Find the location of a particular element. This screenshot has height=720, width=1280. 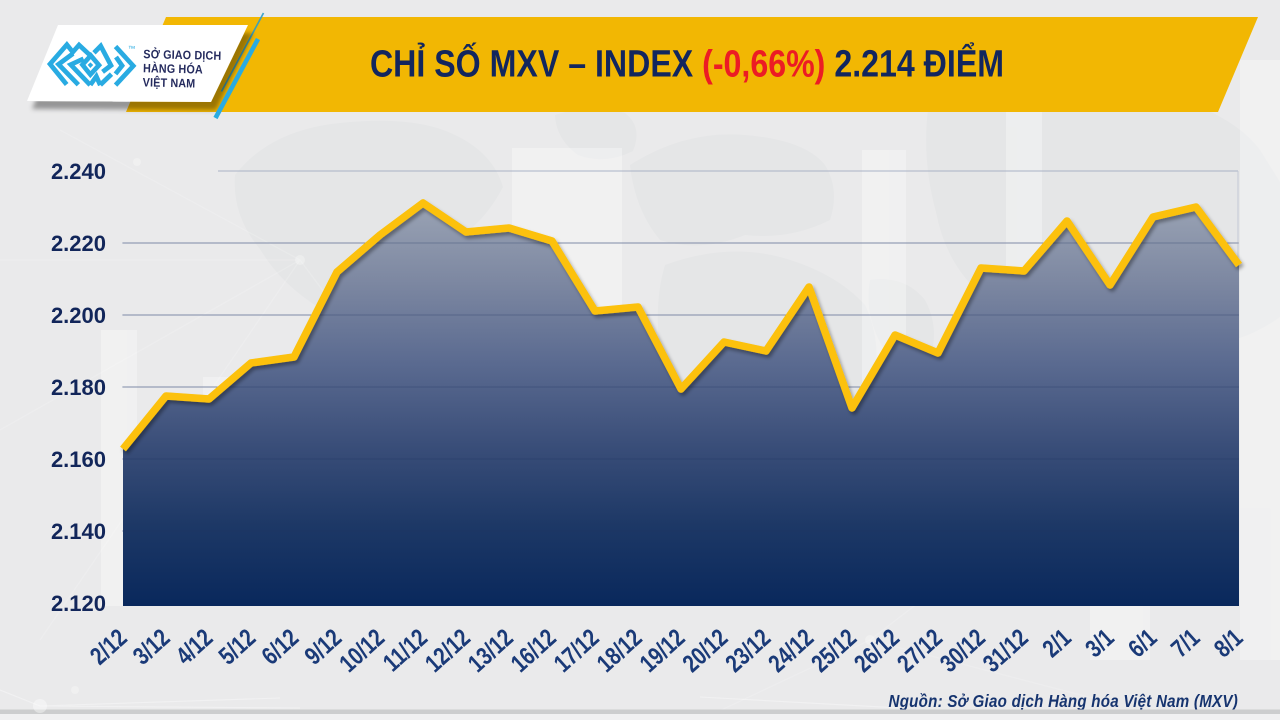

svg-text:CHỈ SỐ MXV – INDEX (-0,66%) 2.: CHỈ SỐ MXV – INDEX (-0,66%) 2.214 ĐIỂM is located at coordinates (687, 63).